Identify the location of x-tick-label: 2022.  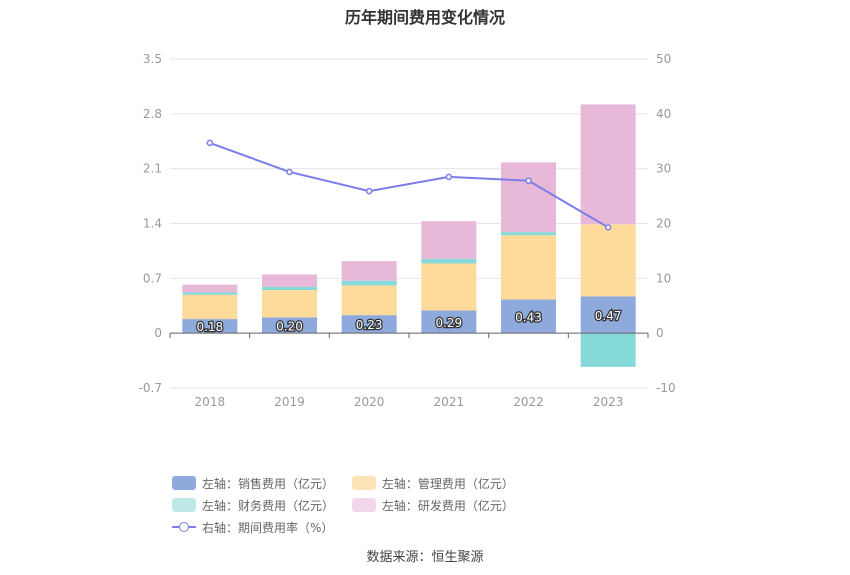
(528, 402).